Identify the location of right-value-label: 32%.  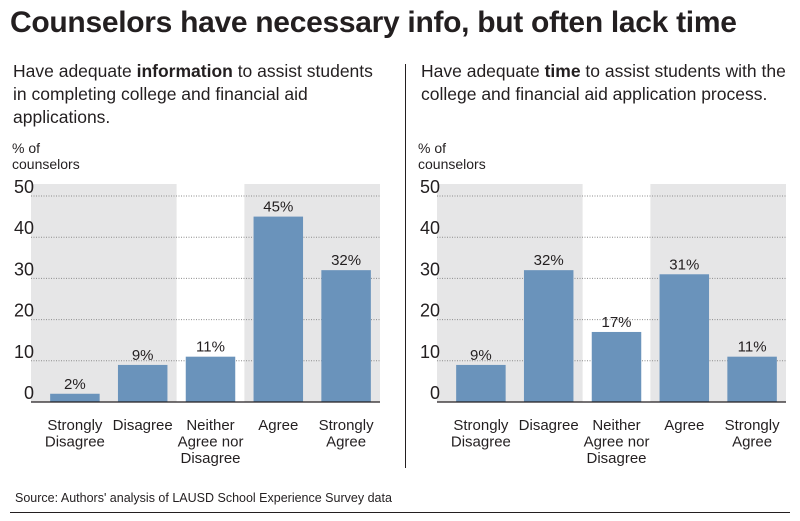
(549, 260).